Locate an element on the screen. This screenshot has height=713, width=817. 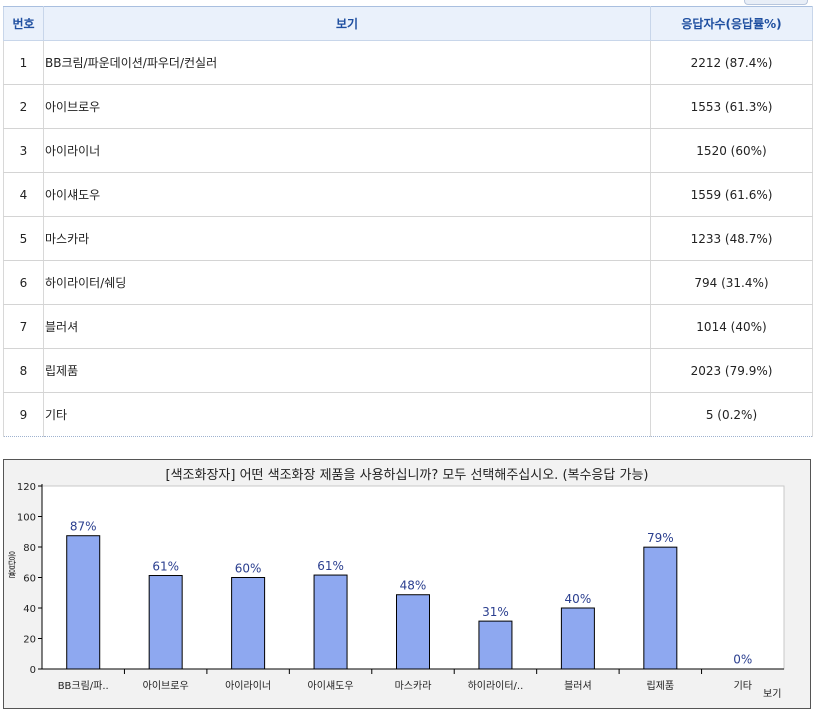
row-response: 2023 (79.9%) is located at coordinates (731, 370).